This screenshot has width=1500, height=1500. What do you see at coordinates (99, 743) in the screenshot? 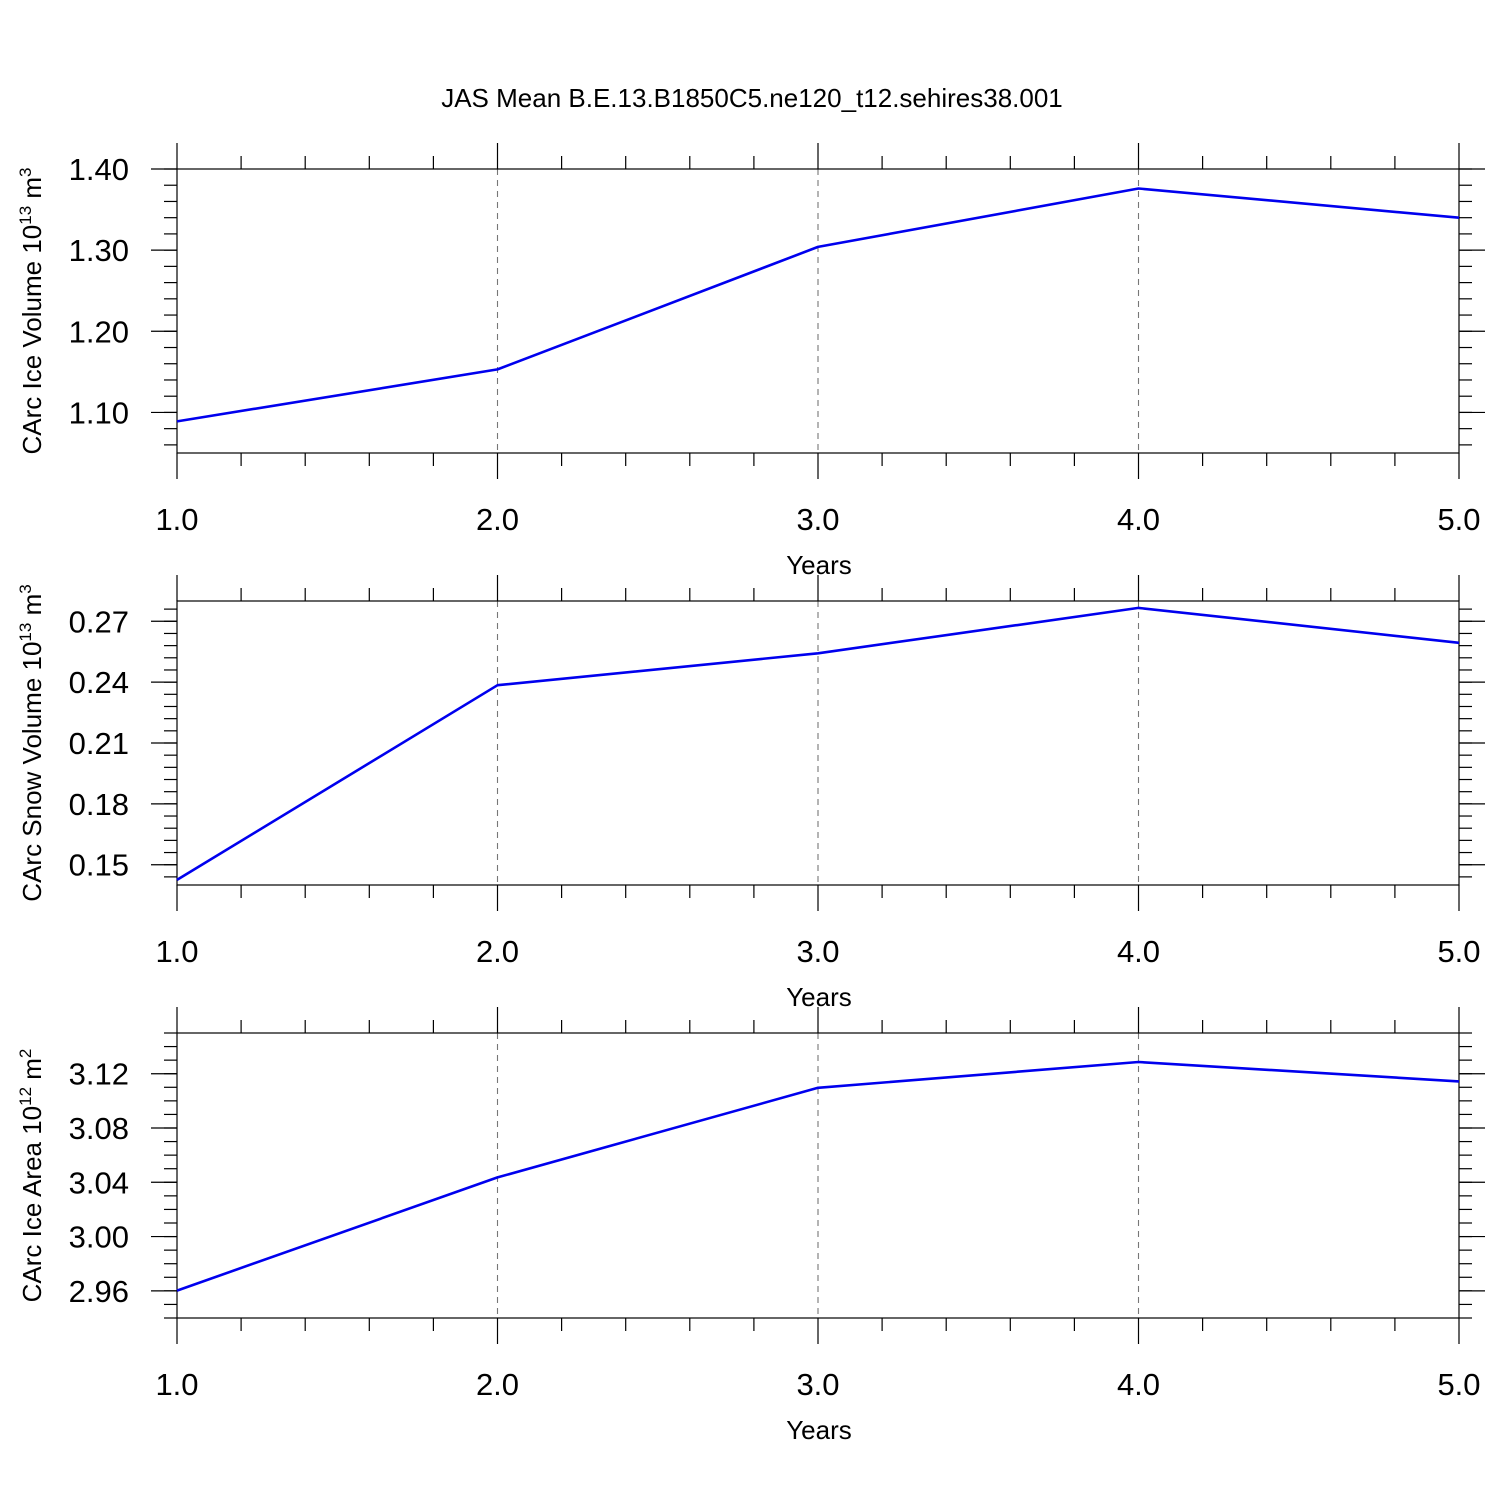
I see `y-tick-label: 0.21` at bounding box center [99, 743].